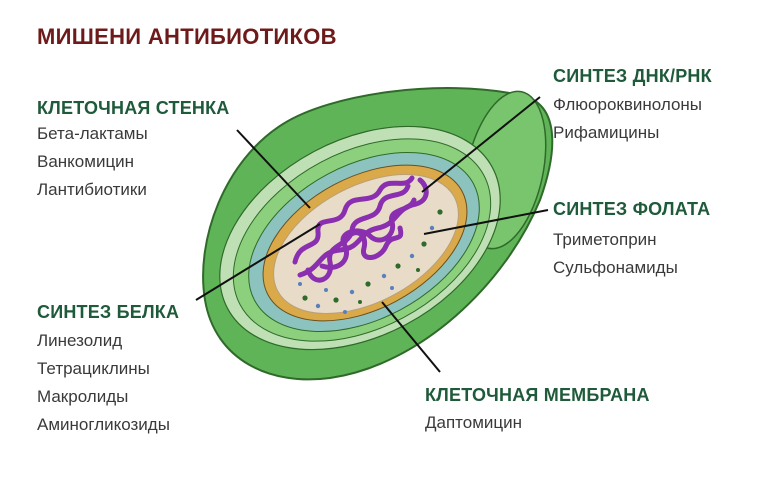  What do you see at coordinates (606, 132) in the screenshot?
I see `list-item: Рифамицины` at bounding box center [606, 132].